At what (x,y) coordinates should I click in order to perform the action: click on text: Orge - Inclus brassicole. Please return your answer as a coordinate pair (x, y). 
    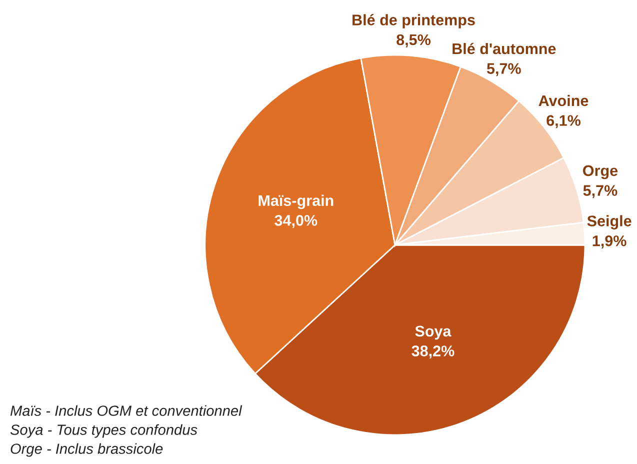
    Looking at the image, I should click on (86, 450).